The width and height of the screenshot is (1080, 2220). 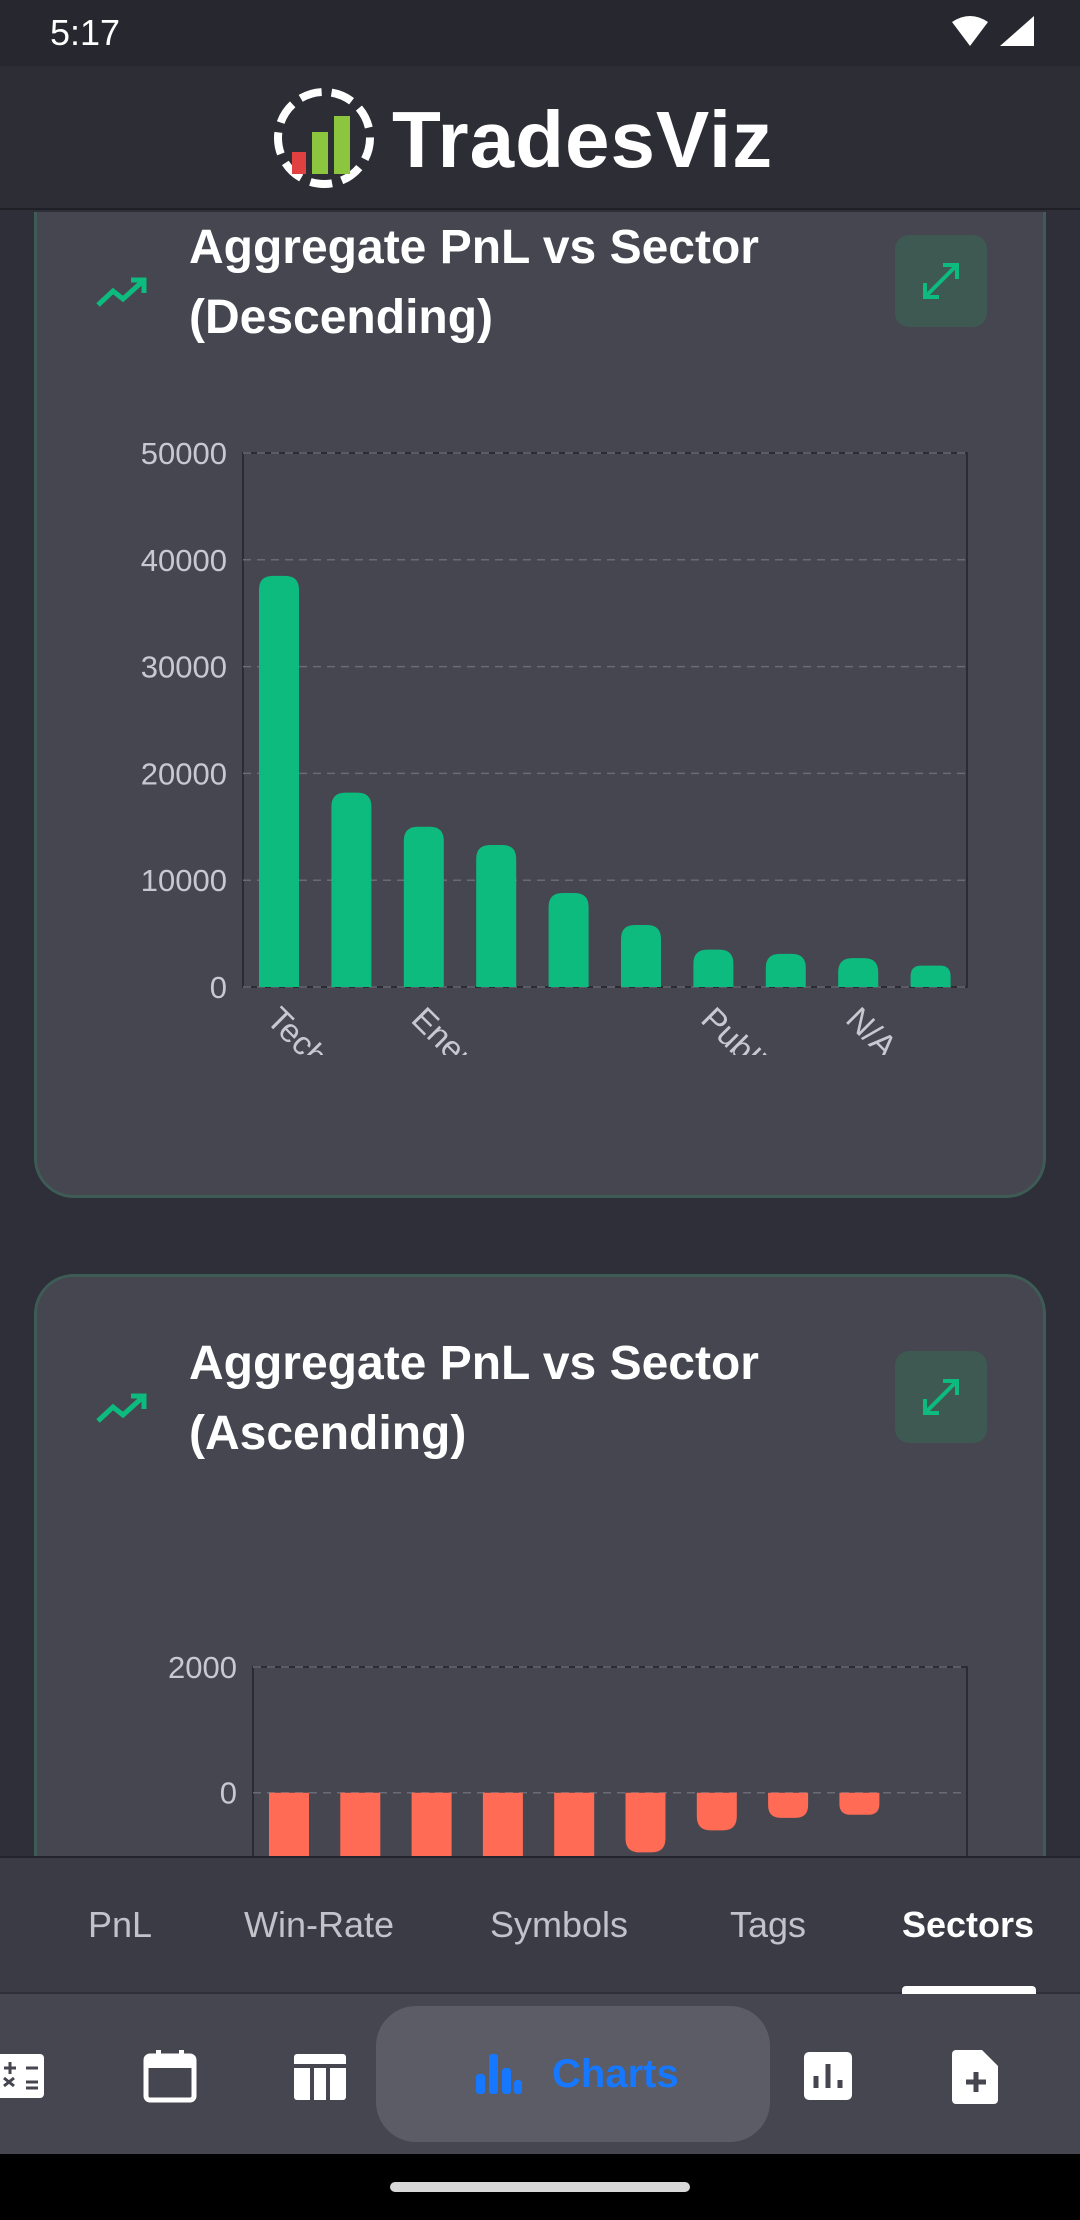 What do you see at coordinates (184, 773) in the screenshot?
I see `y-tick-label: 20000` at bounding box center [184, 773].